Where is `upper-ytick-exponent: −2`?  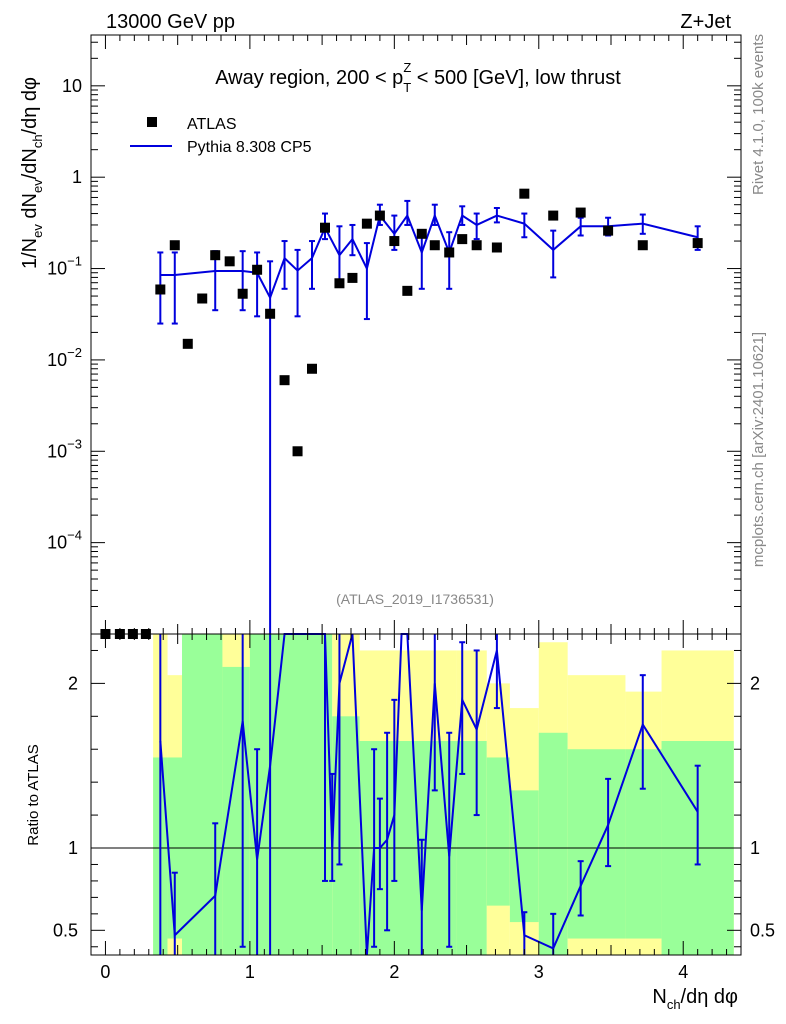 upper-ytick-exponent: −2 is located at coordinates (74, 352).